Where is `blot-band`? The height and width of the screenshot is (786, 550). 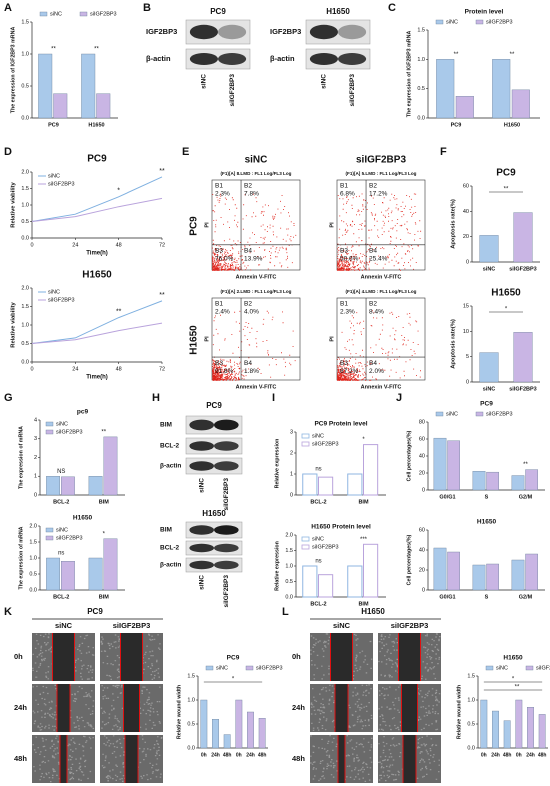 blot-band is located at coordinates (226, 425).